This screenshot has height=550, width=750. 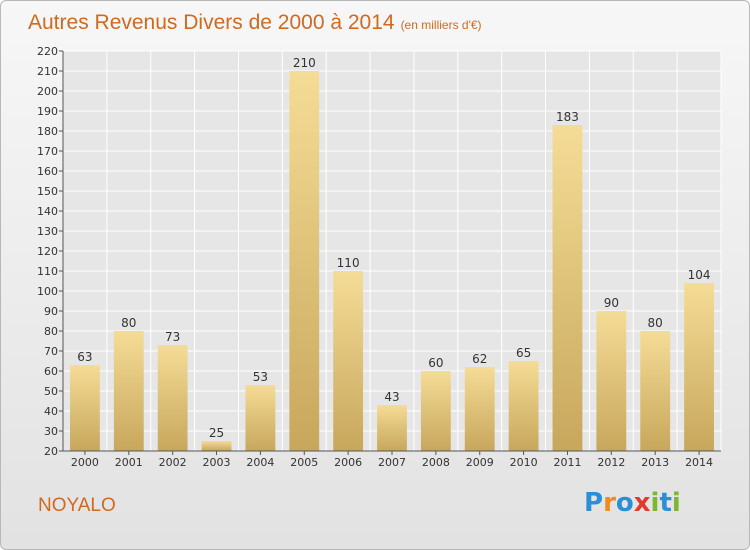 What do you see at coordinates (441, 25) in the screenshot?
I see `chart-subtitle: (en milliers d'€)` at bounding box center [441, 25].